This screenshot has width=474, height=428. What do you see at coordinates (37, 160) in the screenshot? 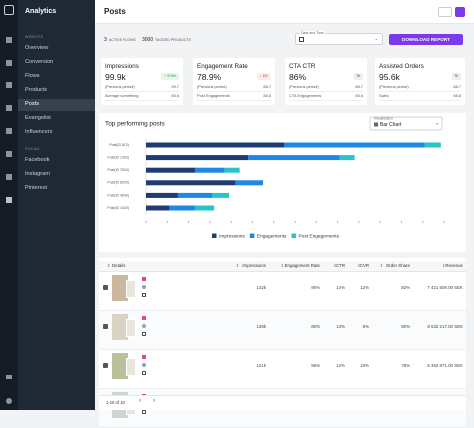
I see `nav-item: Facebook` at bounding box center [37, 160].